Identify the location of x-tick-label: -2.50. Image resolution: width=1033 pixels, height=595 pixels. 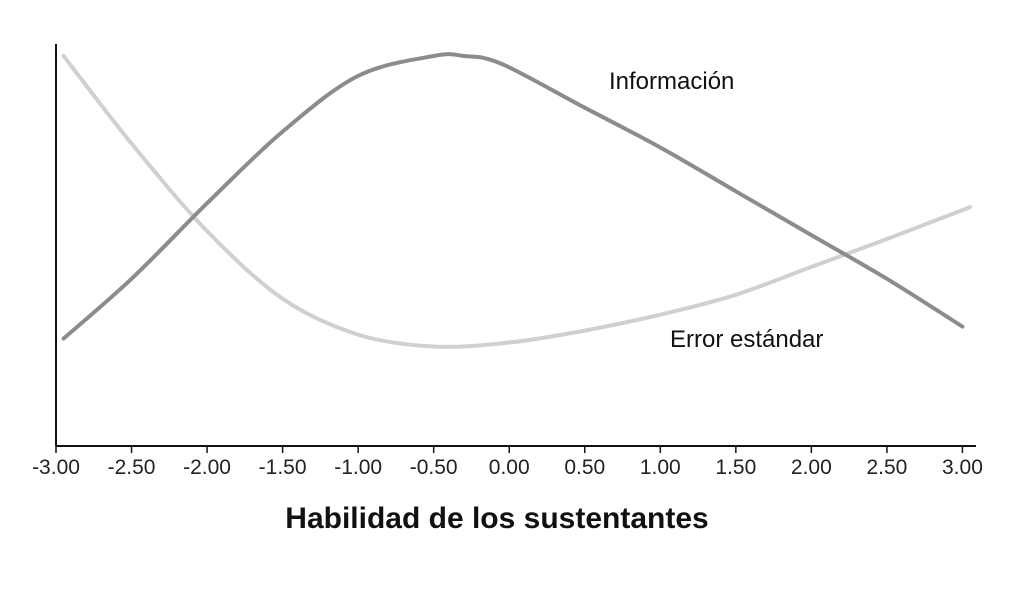
(132, 467).